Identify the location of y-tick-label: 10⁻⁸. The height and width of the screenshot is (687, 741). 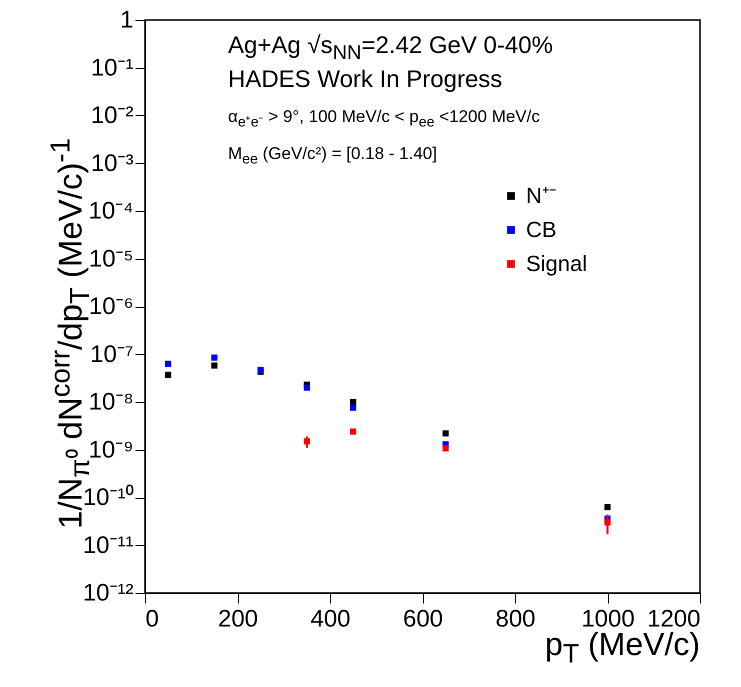
(111, 402).